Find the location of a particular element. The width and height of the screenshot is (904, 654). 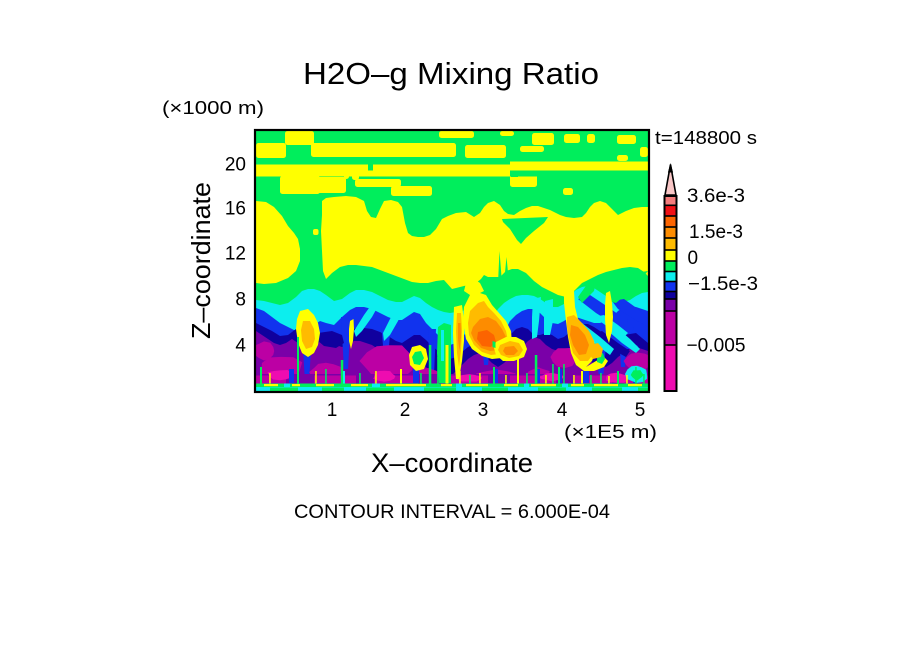

svg-text: (×1E5 m) is located at coordinates (610, 432).